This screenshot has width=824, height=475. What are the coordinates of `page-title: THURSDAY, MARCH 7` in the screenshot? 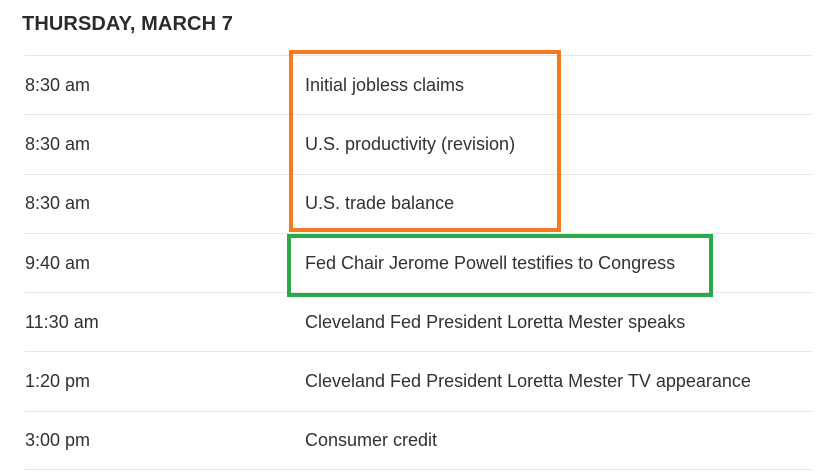 It's located at (127, 24).